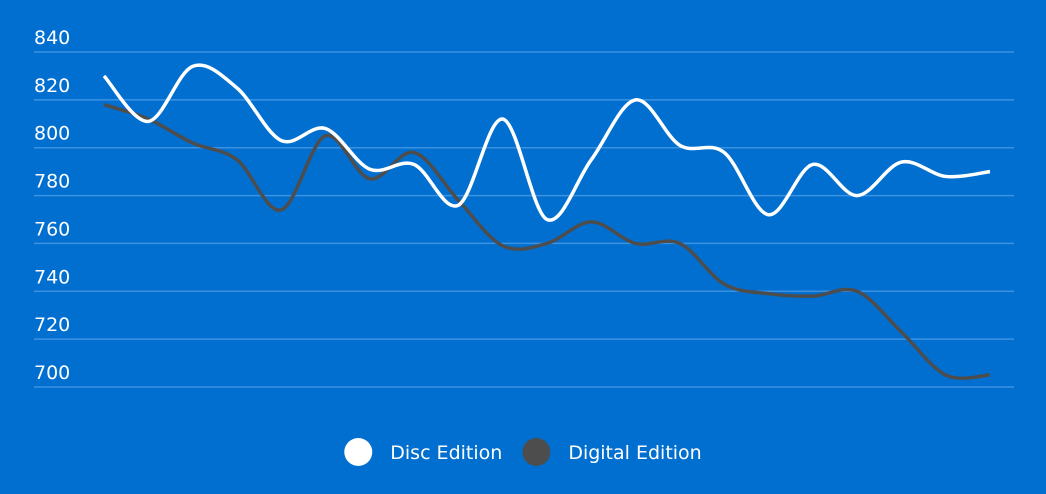  What do you see at coordinates (52, 134) in the screenshot?
I see `y-tick-label: 800` at bounding box center [52, 134].